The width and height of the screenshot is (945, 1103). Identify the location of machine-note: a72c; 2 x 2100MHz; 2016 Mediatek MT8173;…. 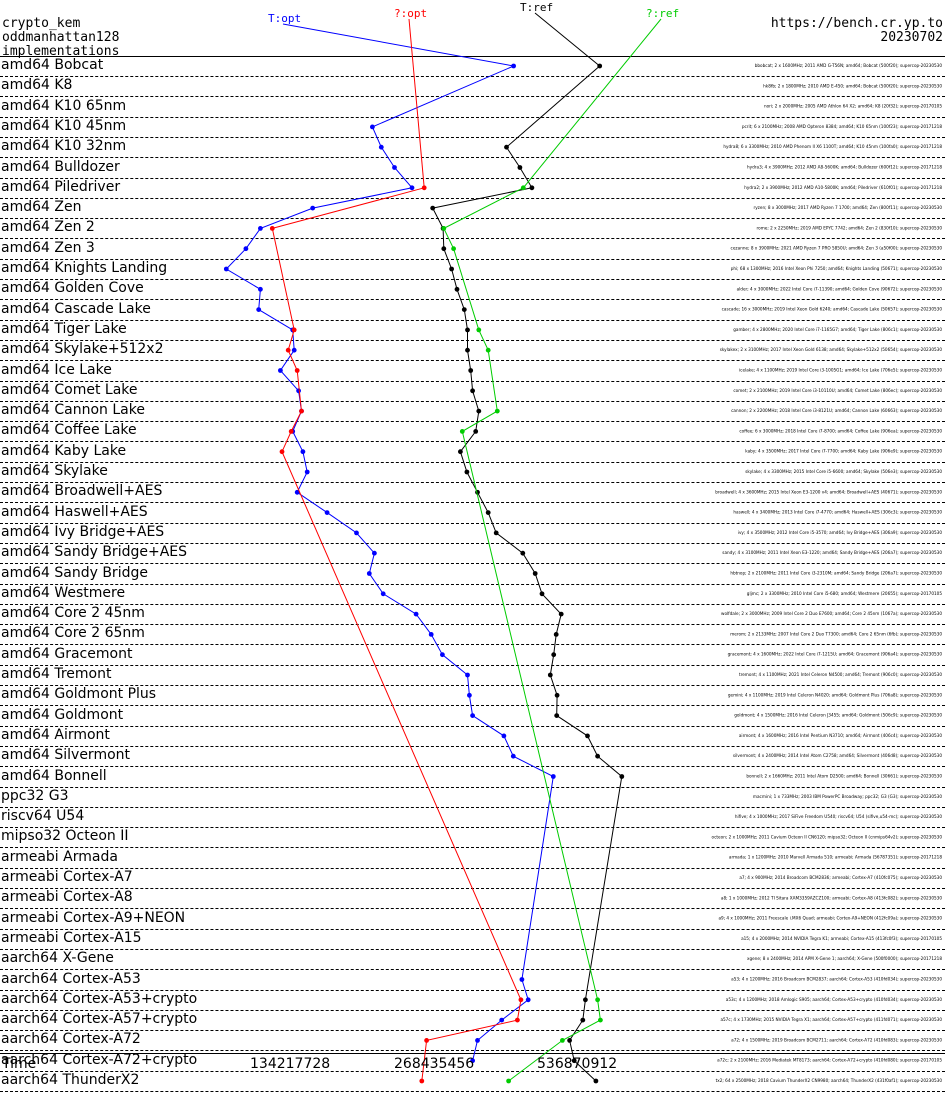
(829, 1060).